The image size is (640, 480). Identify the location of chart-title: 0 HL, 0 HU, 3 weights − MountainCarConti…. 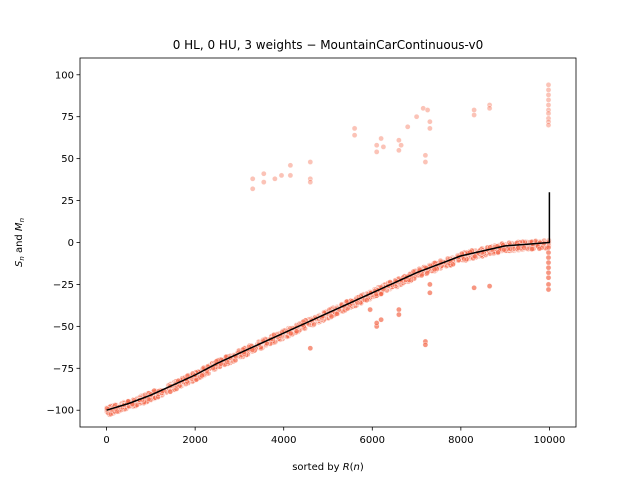
(328, 45).